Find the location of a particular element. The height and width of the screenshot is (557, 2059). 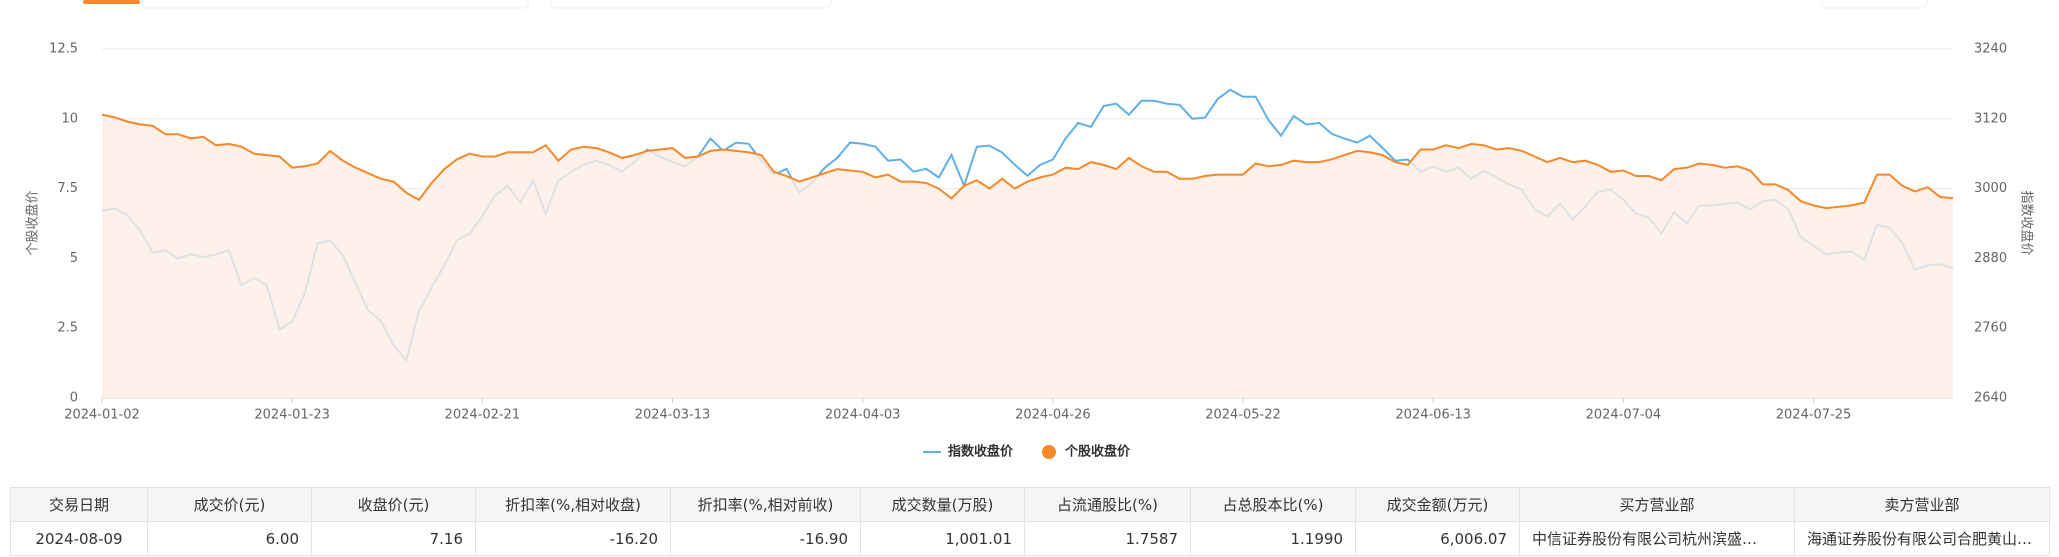

y2-tick-label: 2760 is located at coordinates (1990, 328).